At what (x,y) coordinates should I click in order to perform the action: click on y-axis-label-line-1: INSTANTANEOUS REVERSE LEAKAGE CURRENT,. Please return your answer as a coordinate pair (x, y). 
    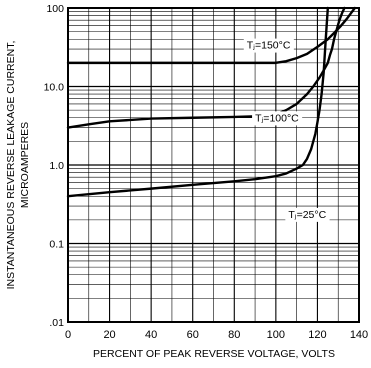
    Looking at the image, I should click on (11, 165).